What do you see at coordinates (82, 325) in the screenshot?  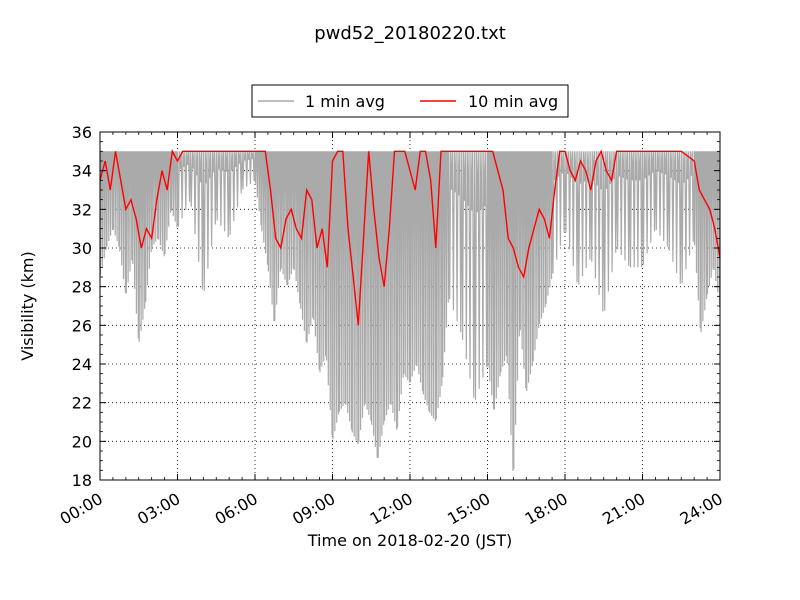 I see `y-tick-label: 26` at bounding box center [82, 325].